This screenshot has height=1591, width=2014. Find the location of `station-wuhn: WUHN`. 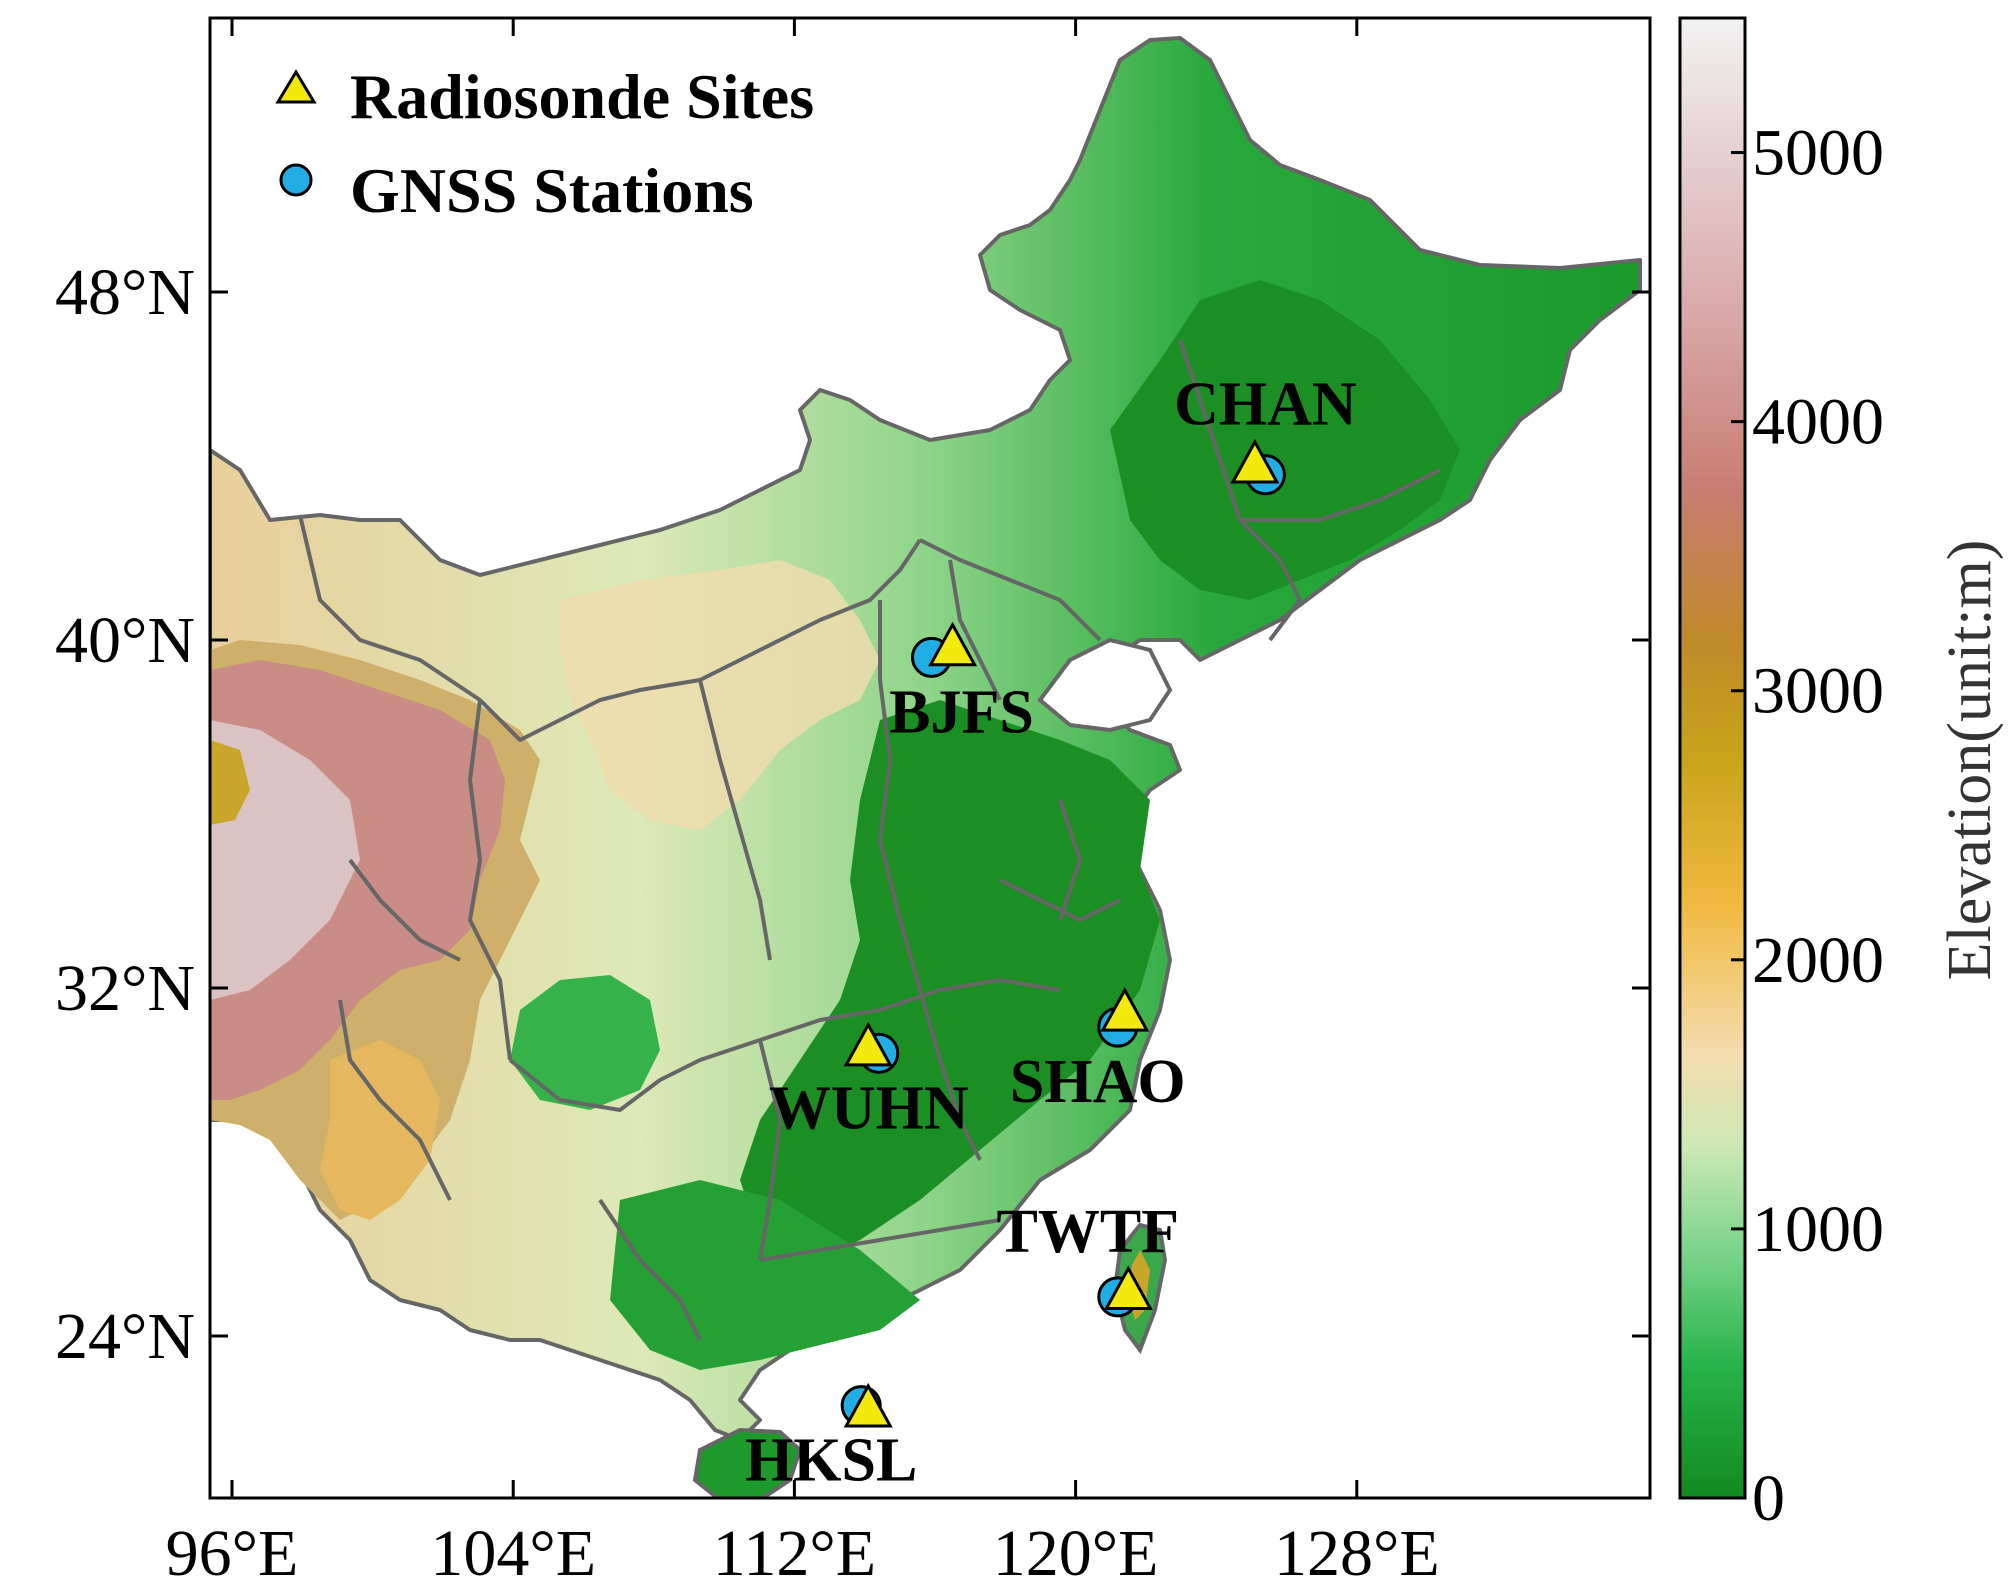

station-wuhn: WUHN is located at coordinates (869, 1081).